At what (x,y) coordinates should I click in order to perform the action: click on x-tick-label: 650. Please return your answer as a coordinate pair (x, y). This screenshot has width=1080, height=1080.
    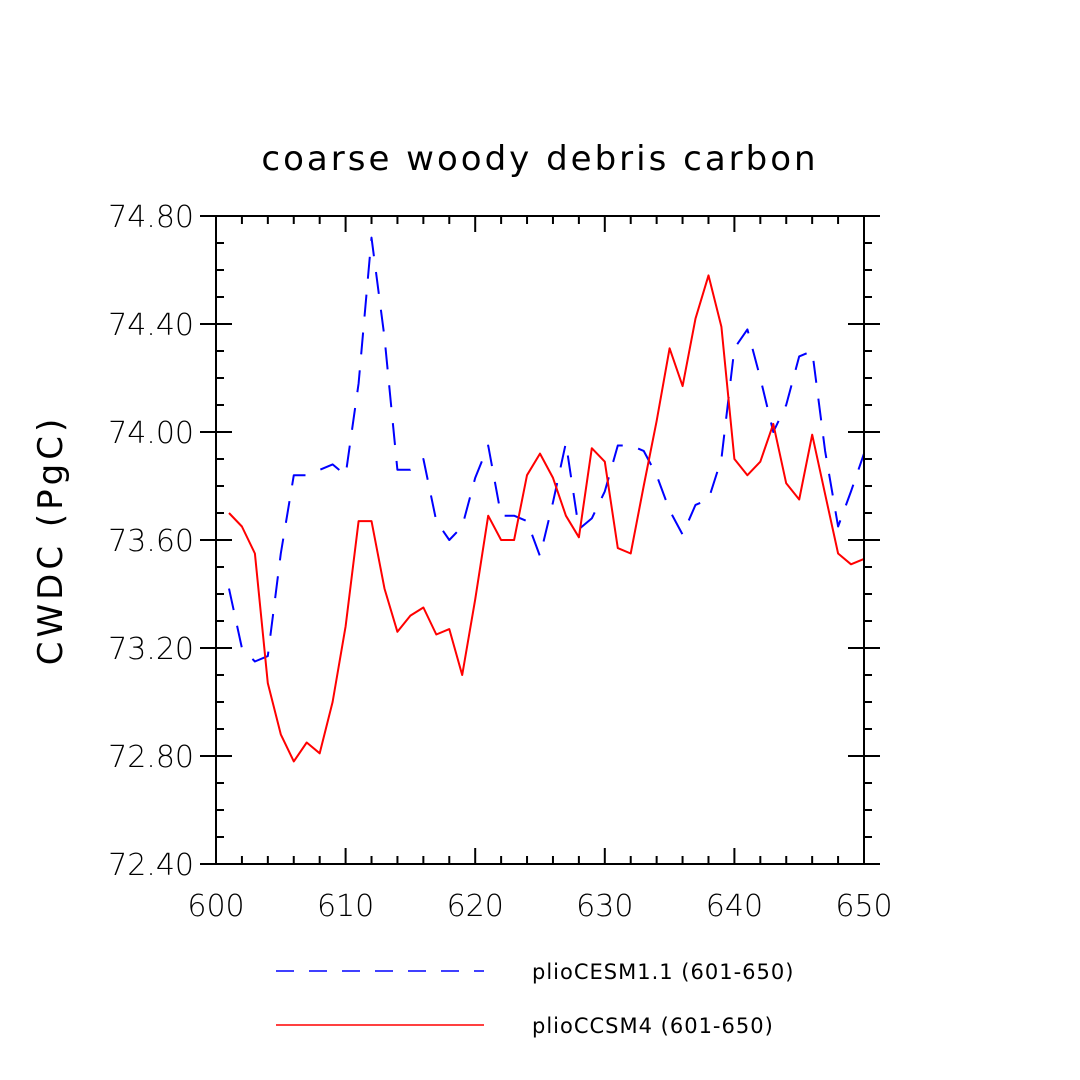
    Looking at the image, I should click on (863, 906).